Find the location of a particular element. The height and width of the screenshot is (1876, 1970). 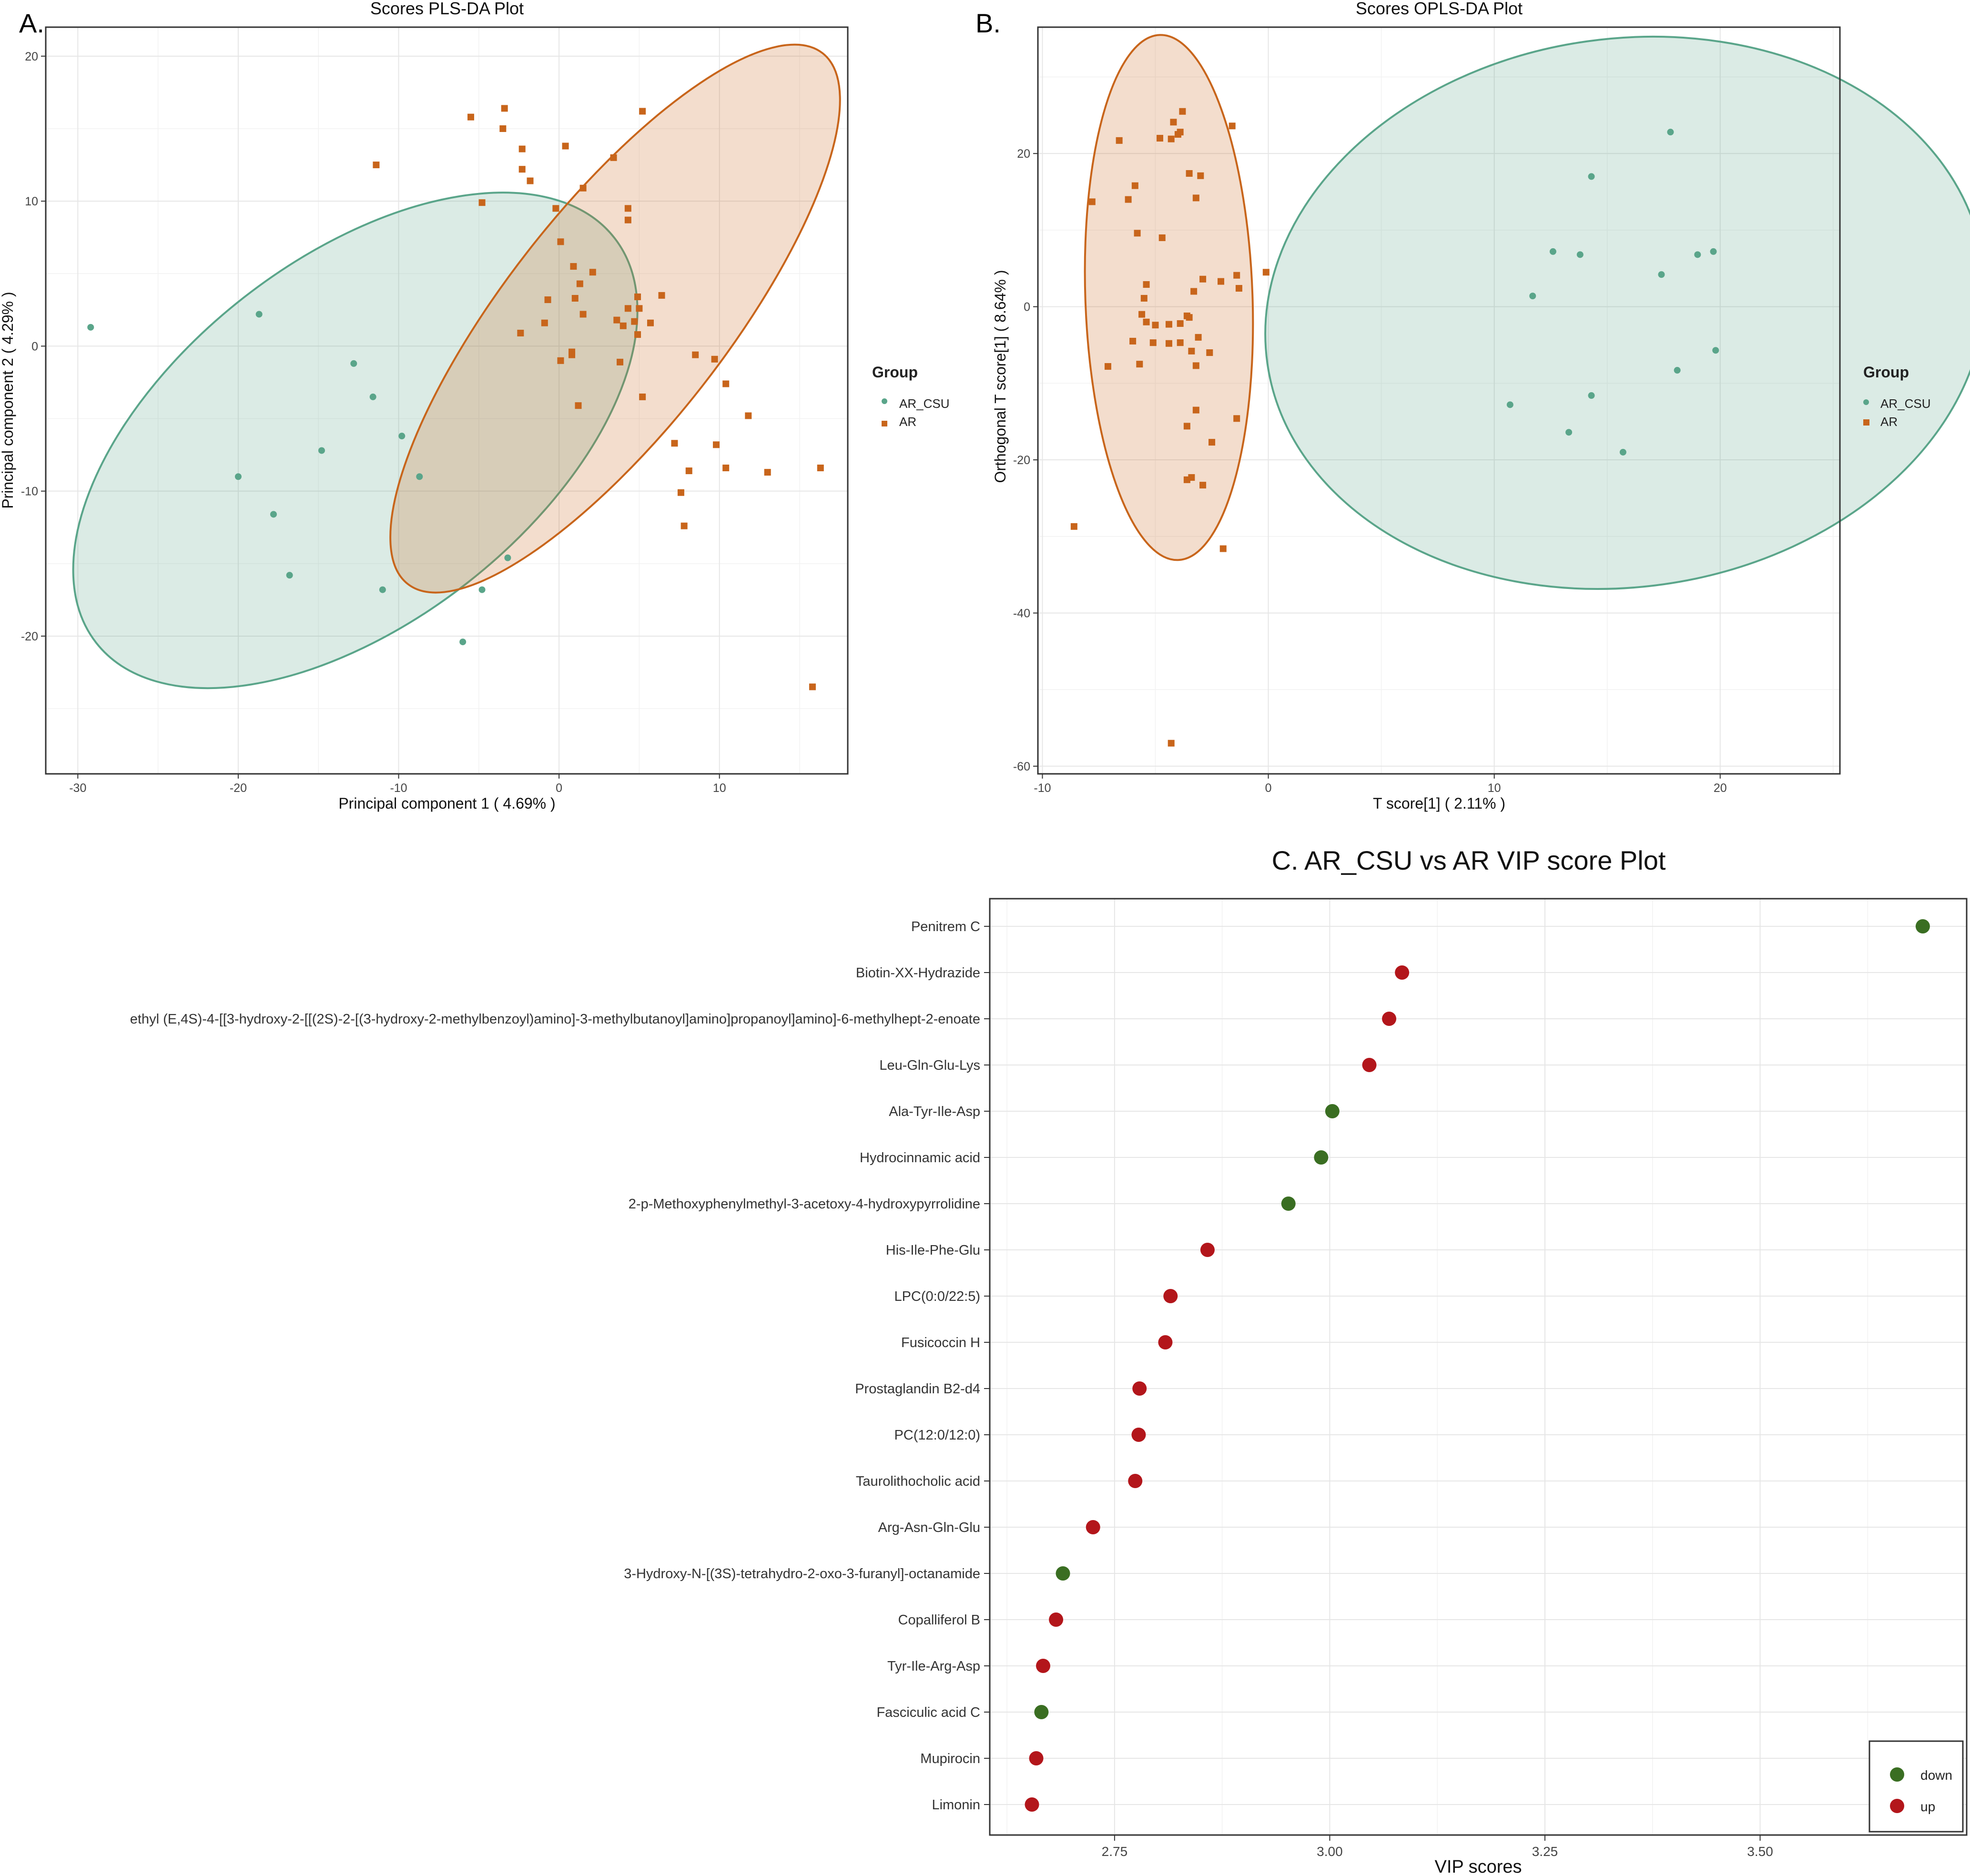

legend-ar-label: AR is located at coordinates (1889, 422).